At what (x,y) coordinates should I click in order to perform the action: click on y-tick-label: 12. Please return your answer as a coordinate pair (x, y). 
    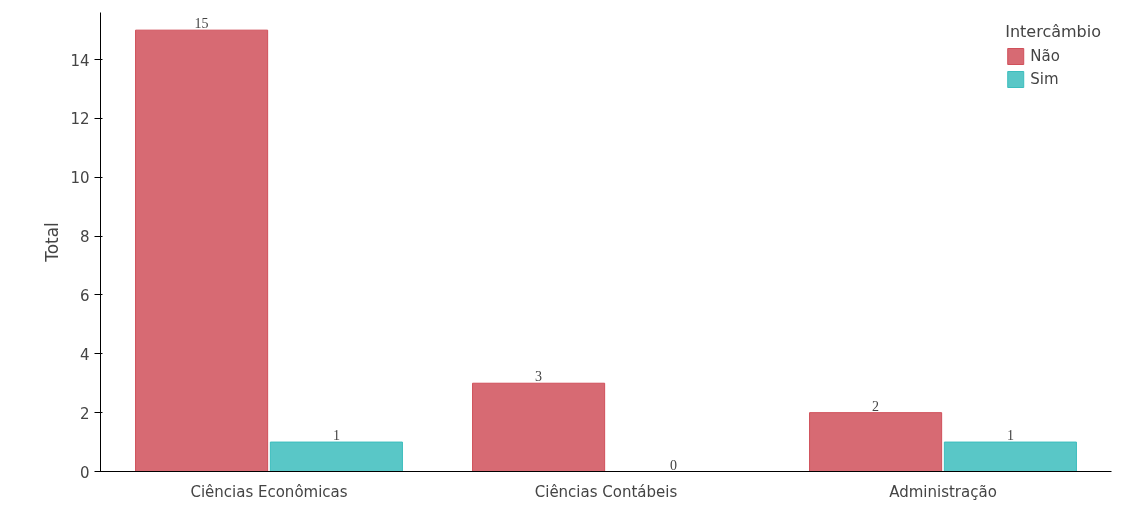
    Looking at the image, I should click on (80, 119).